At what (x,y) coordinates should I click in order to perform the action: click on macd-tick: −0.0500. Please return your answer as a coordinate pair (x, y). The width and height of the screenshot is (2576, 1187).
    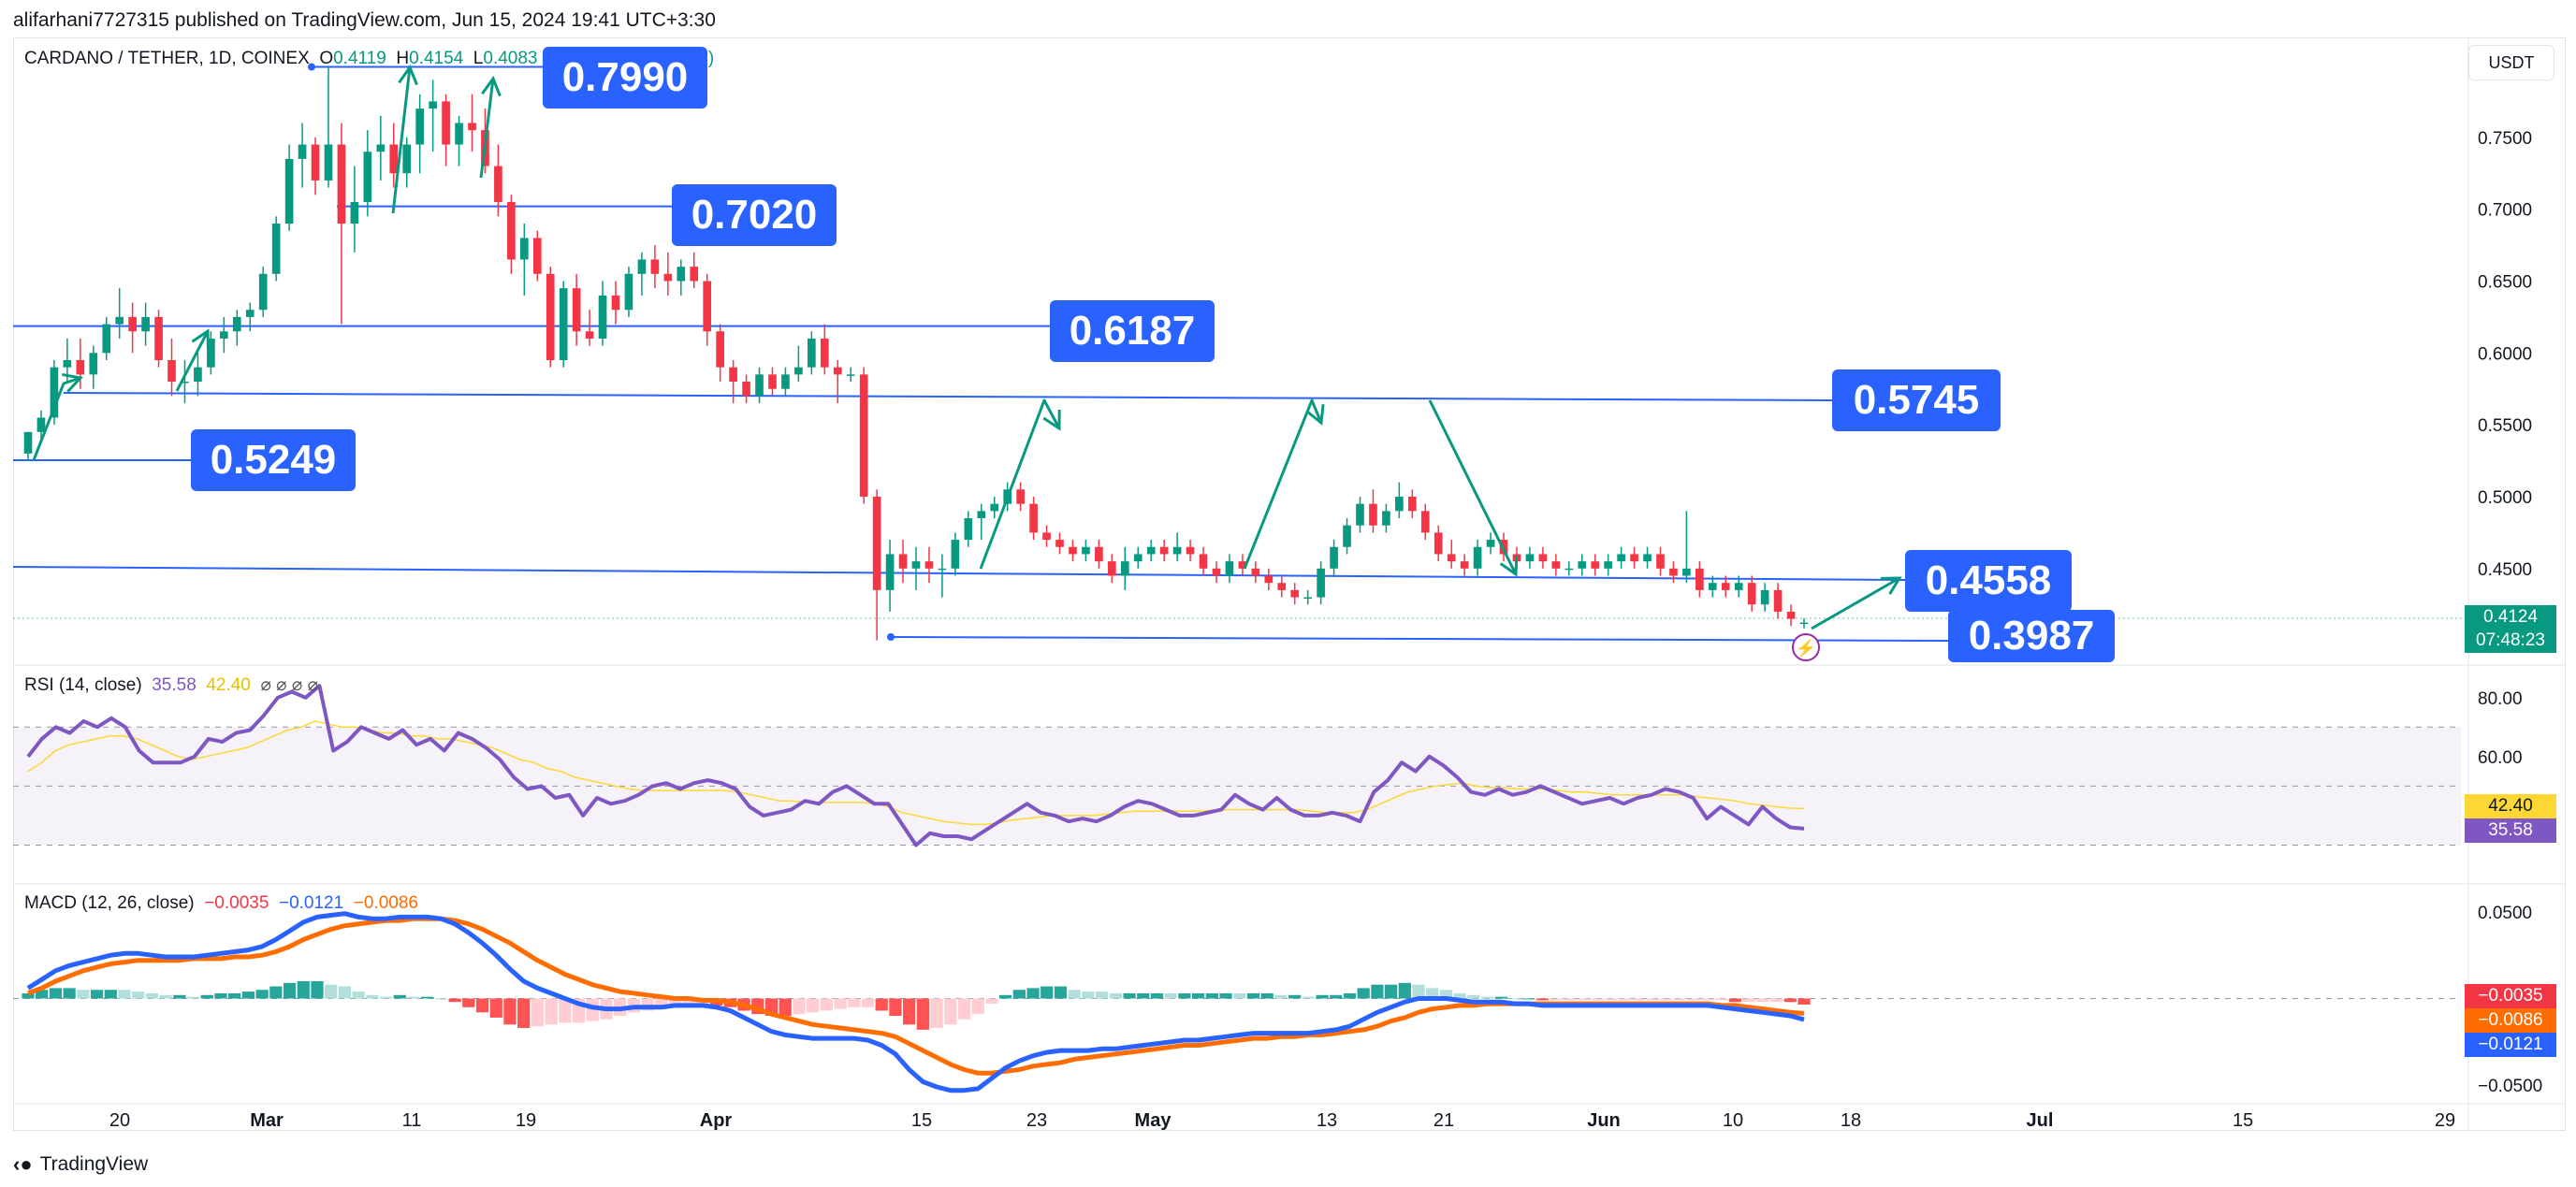
    Looking at the image, I should click on (2510, 1086).